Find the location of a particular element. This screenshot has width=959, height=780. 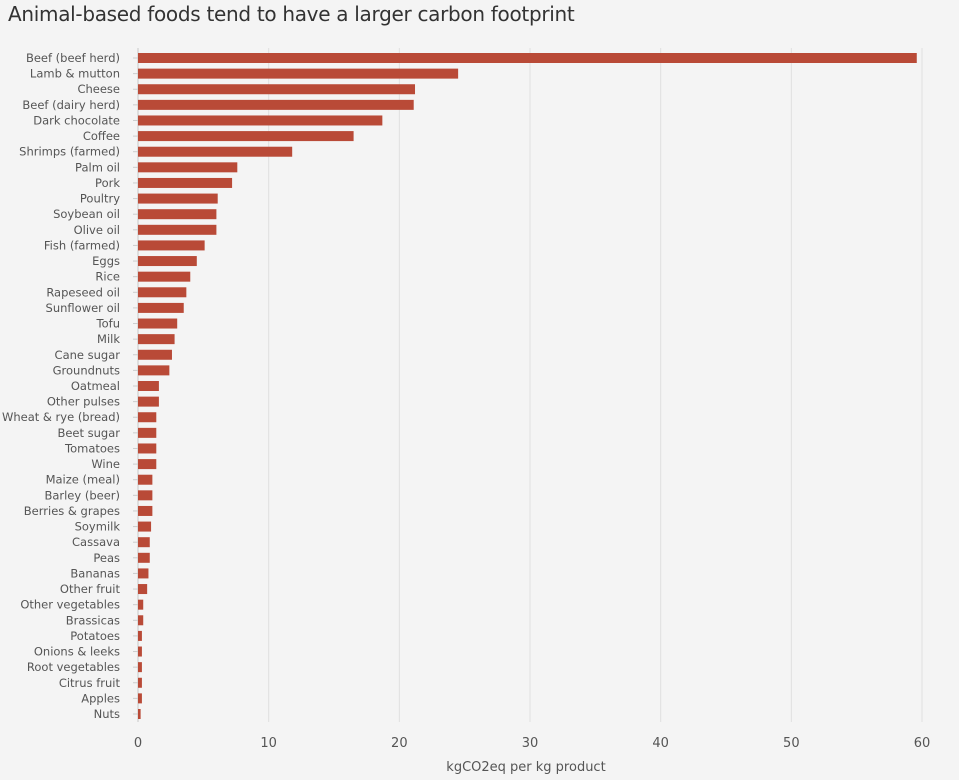

category-label: Fish (farmed) is located at coordinates (82, 245).